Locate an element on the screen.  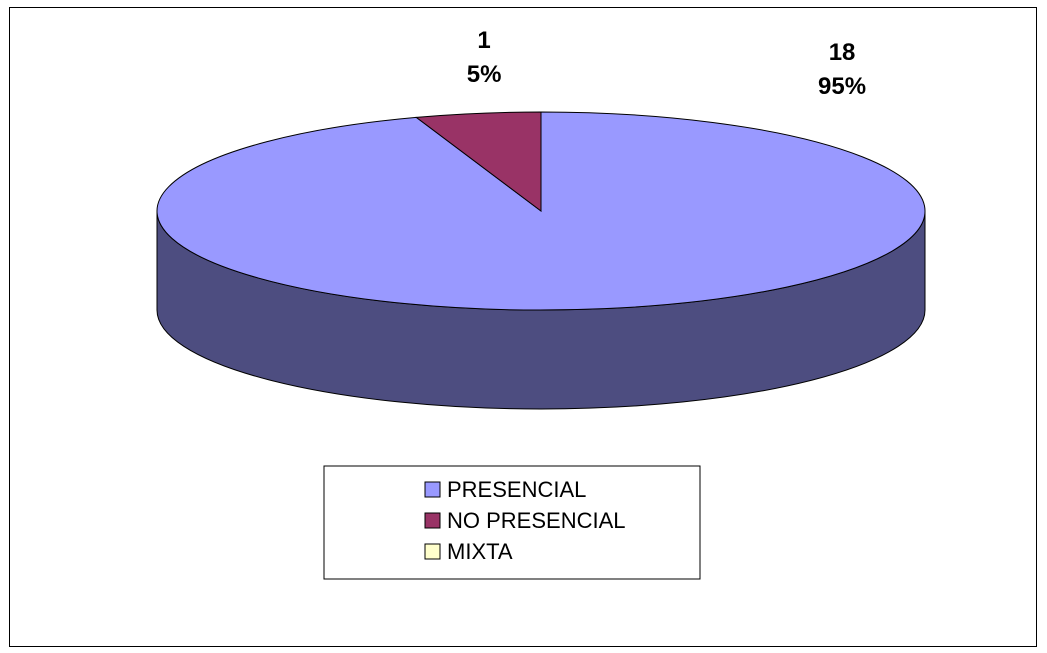
legend-box is located at coordinates (512, 522).